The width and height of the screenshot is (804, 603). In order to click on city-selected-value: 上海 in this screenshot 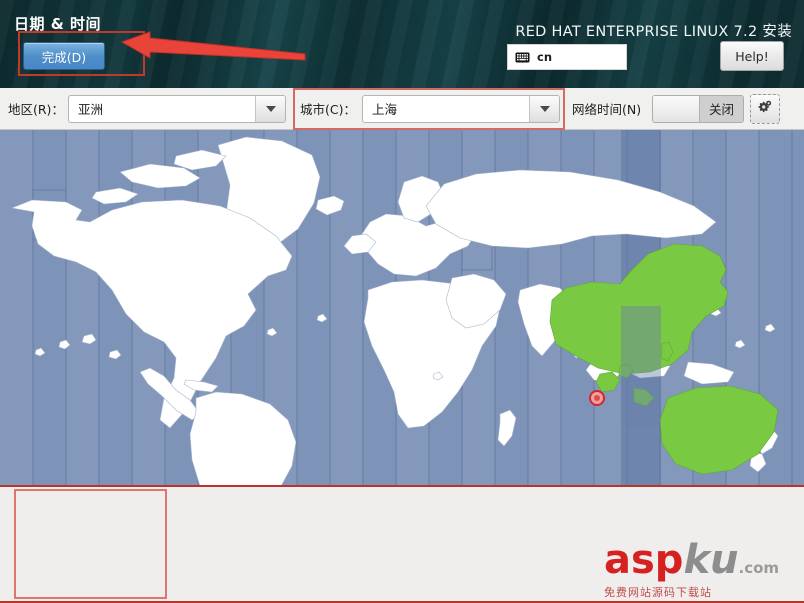, I will do `click(385, 109)`.